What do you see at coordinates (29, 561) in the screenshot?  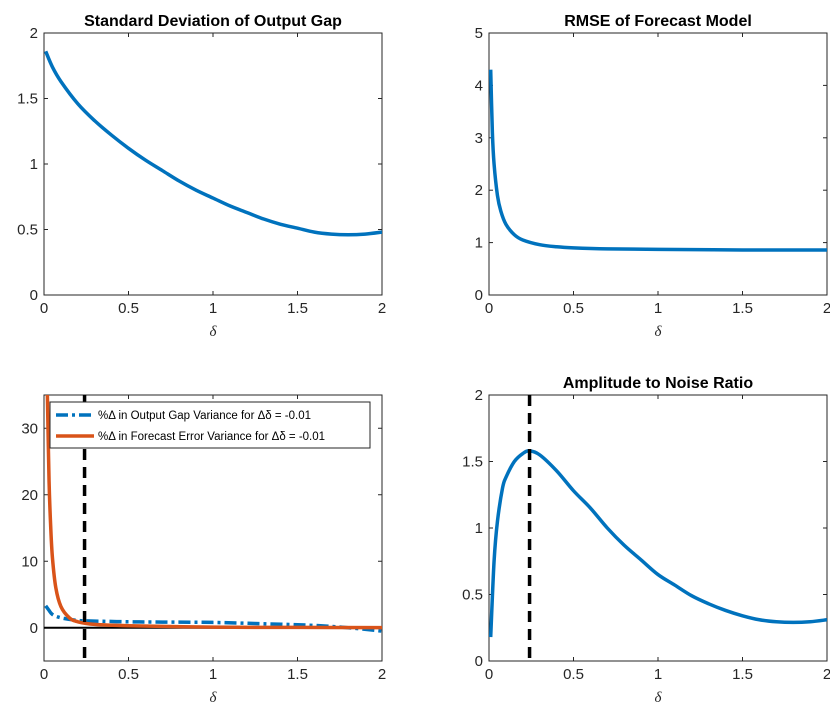 I see `y-tick-label: 10` at bounding box center [29, 561].